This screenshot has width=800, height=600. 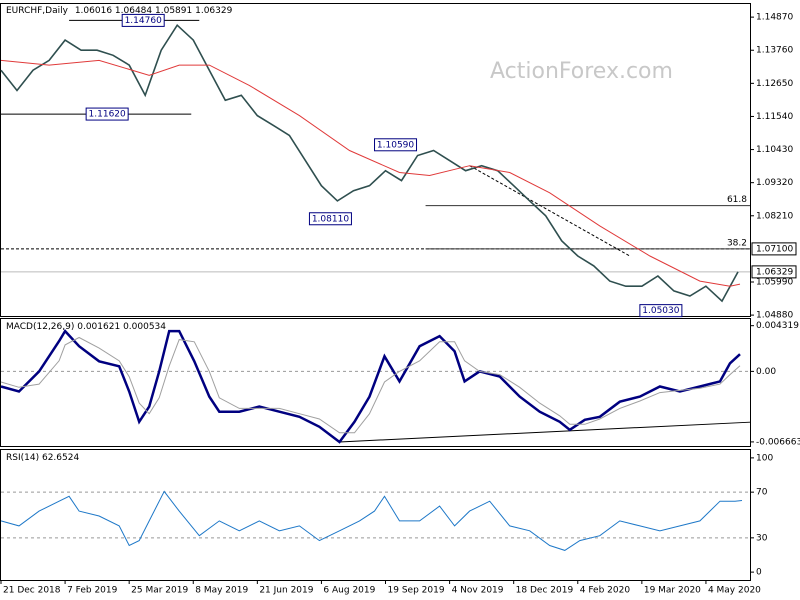 I want to click on rsi-reading: 62.6524, so click(x=60, y=458).